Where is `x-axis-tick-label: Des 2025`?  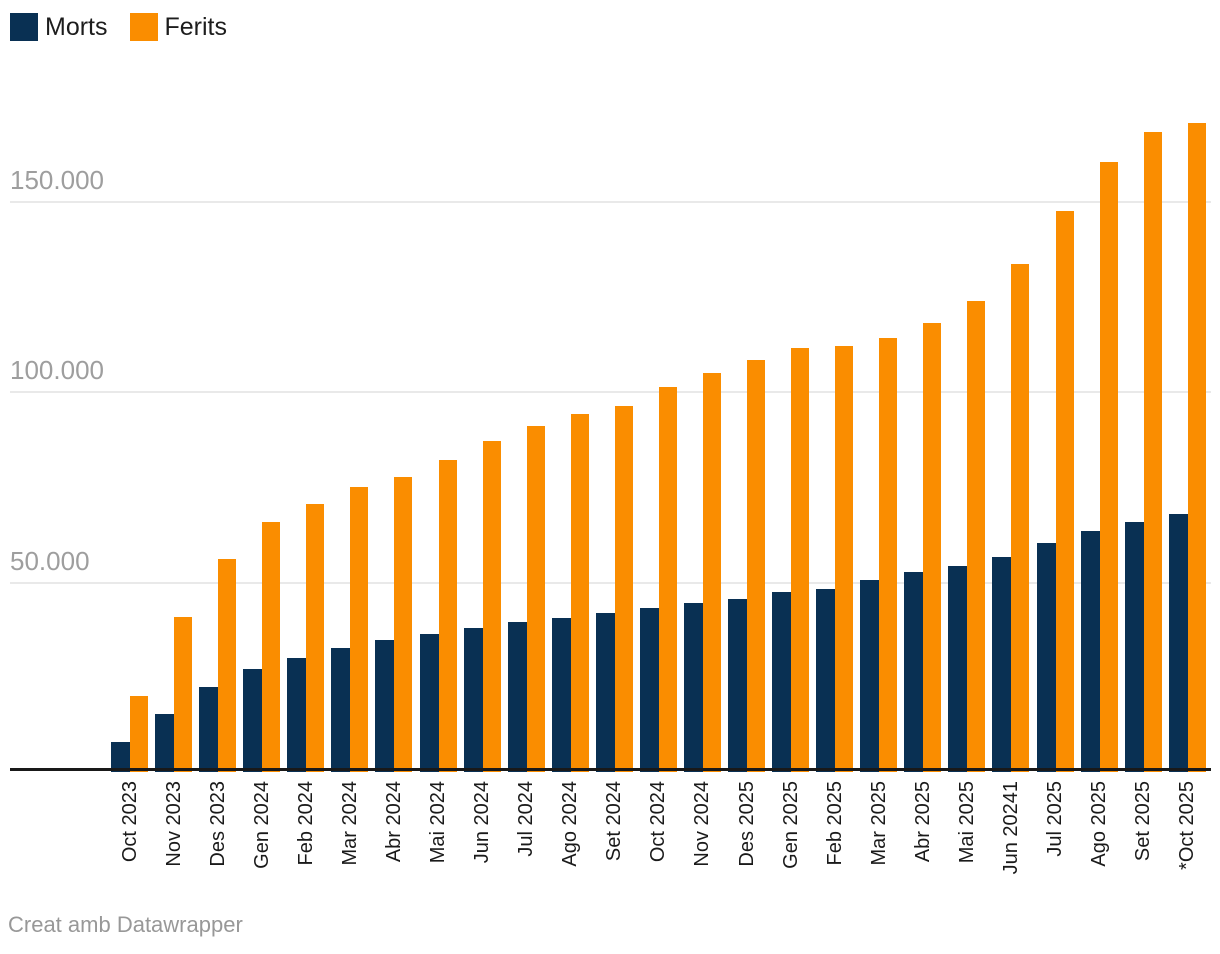
x-axis-tick-label: Des 2025 is located at coordinates (746, 824).